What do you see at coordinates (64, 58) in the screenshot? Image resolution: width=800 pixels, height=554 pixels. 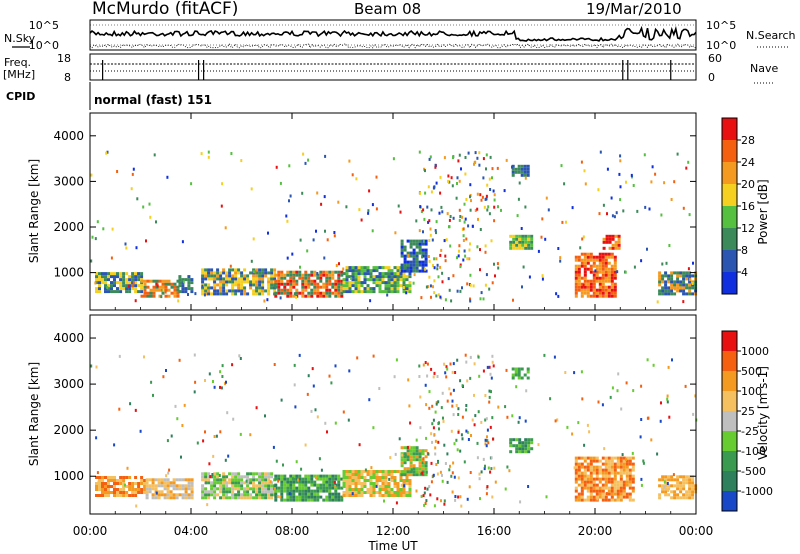 I see `freq-tick-top: 18` at bounding box center [64, 58].